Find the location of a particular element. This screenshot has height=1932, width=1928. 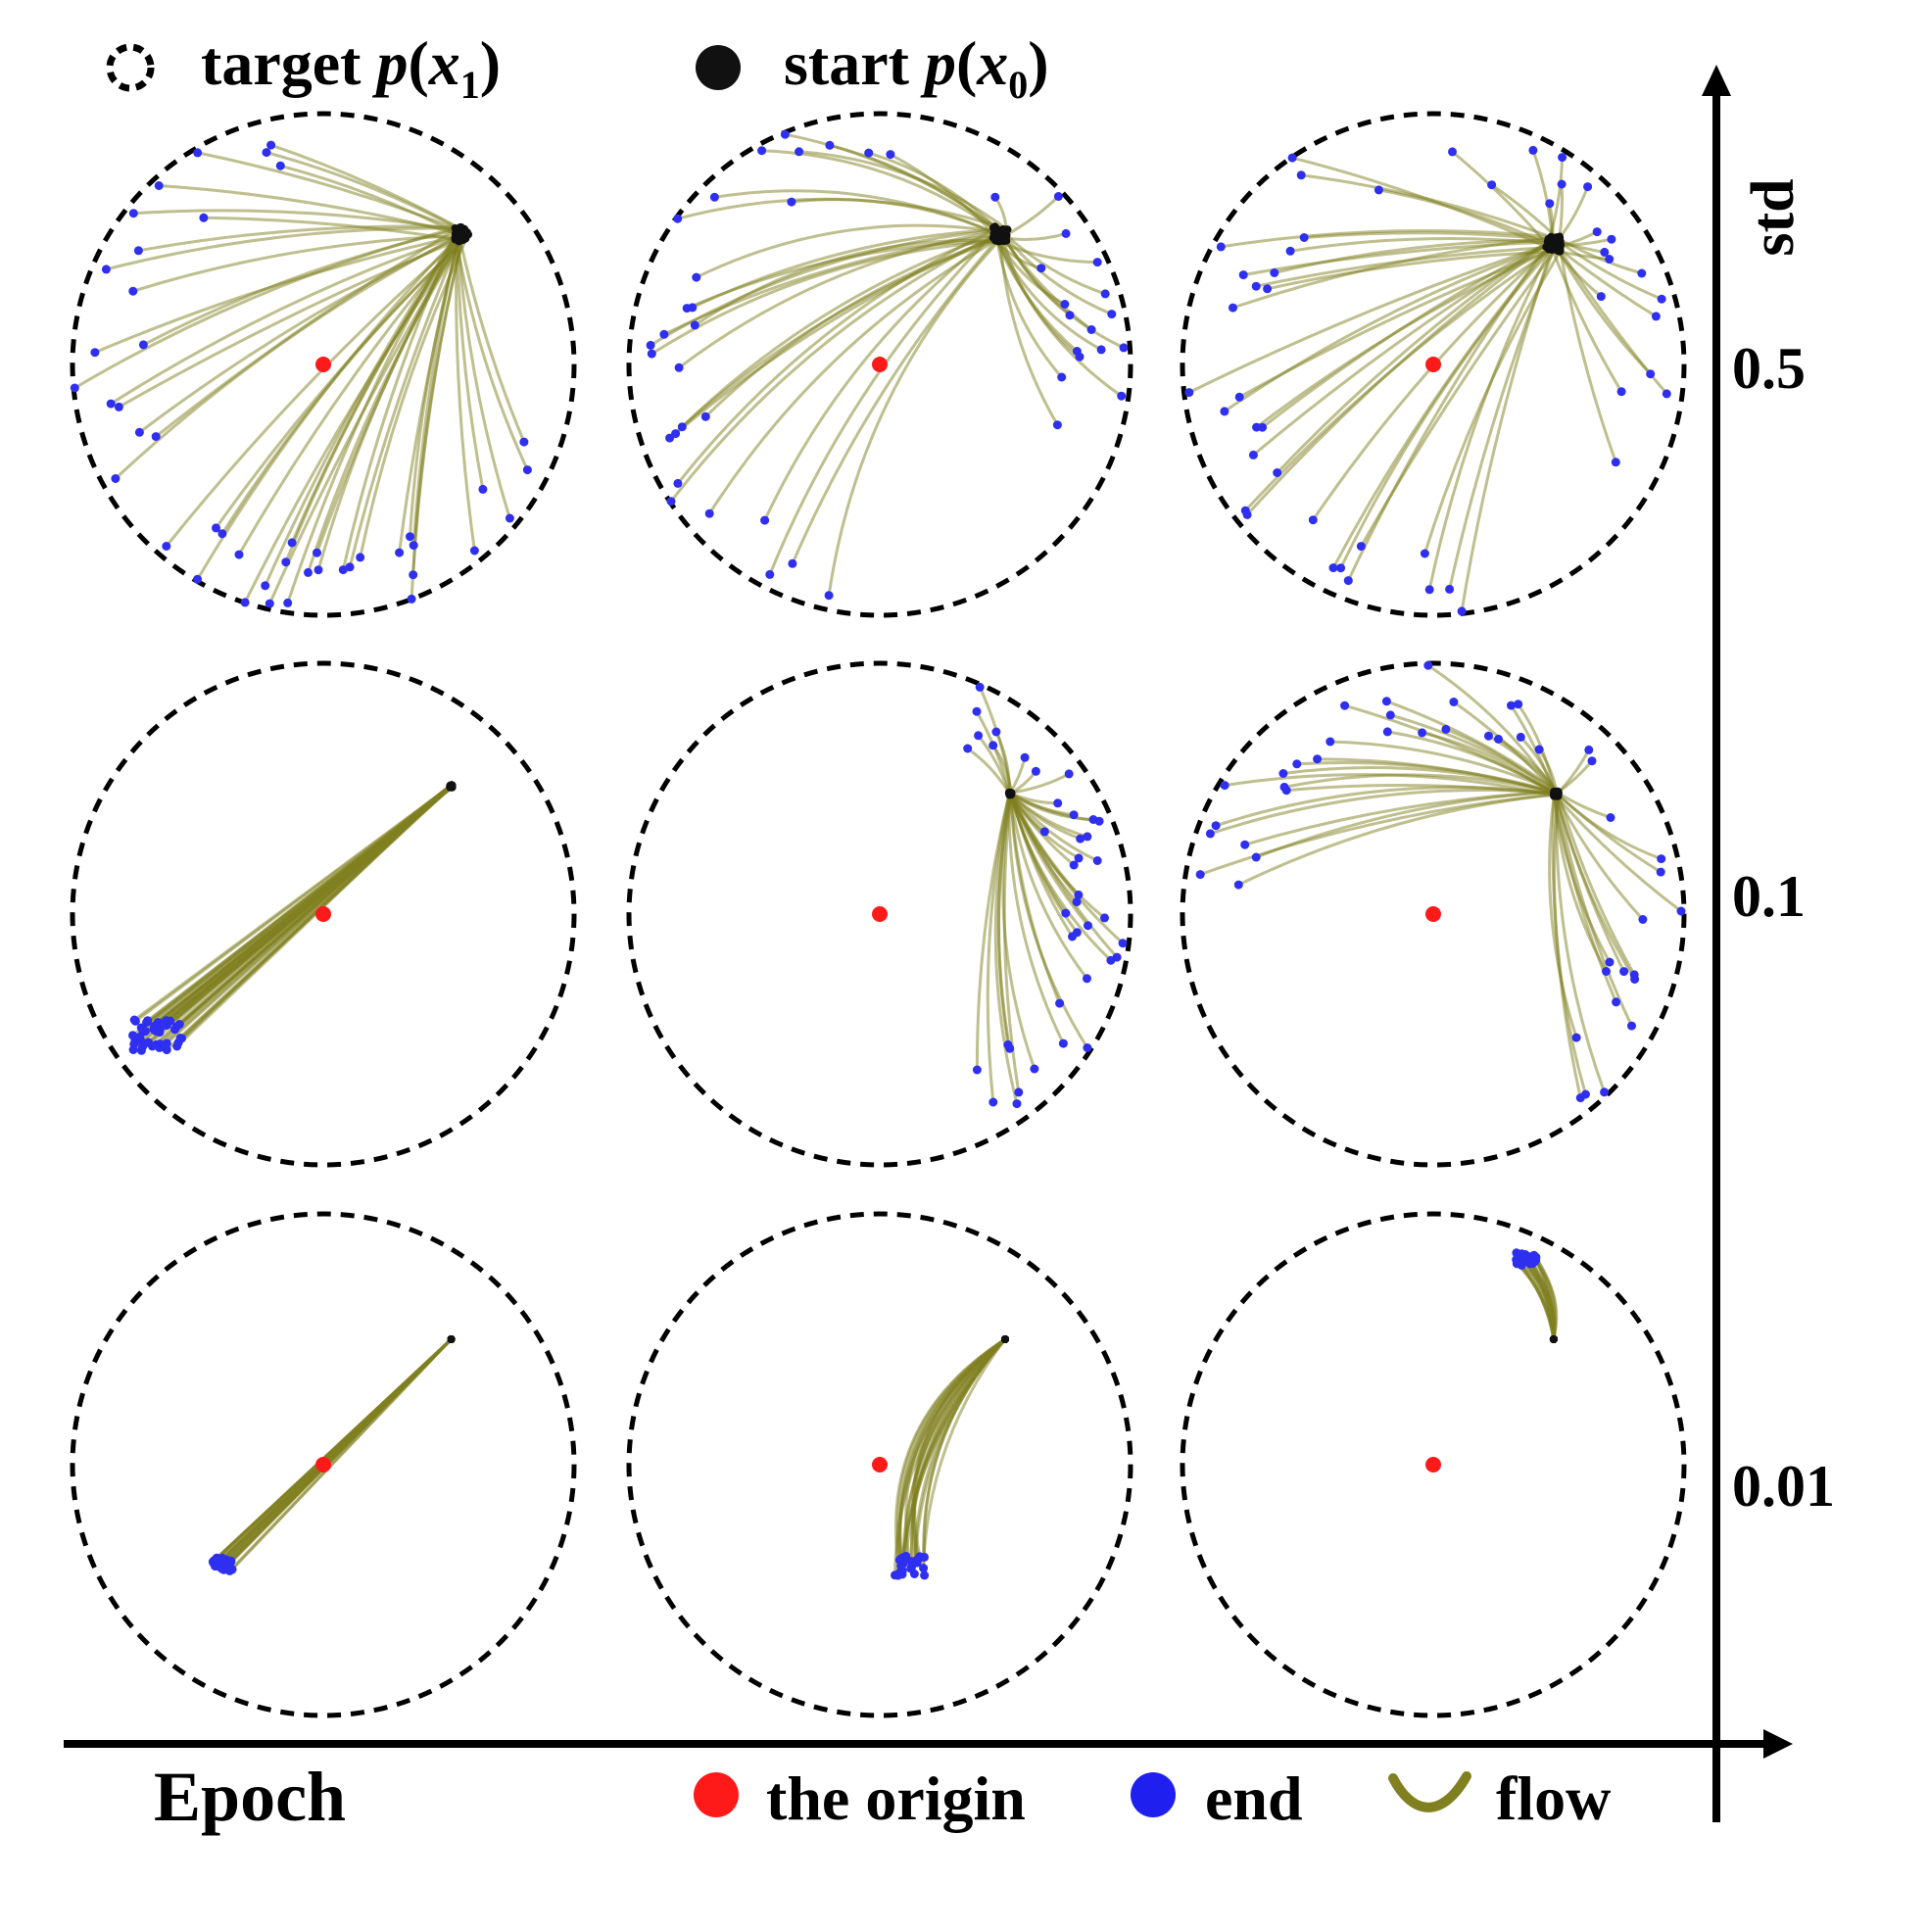

flow-lines is located at coordinates (292, 918).